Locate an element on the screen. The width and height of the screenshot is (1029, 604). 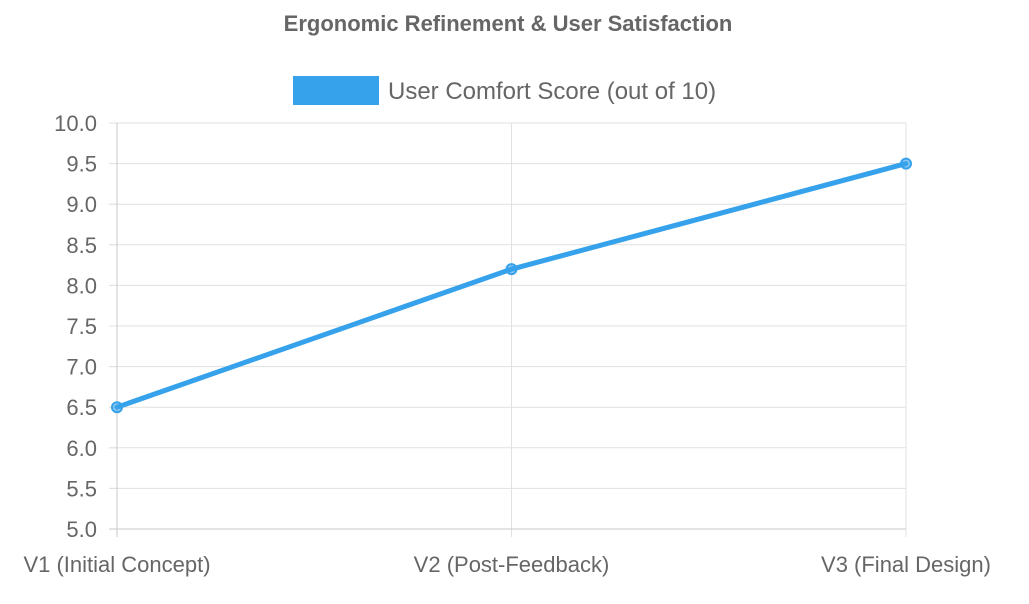
y-tick-label: 8.5 is located at coordinates (81, 245).